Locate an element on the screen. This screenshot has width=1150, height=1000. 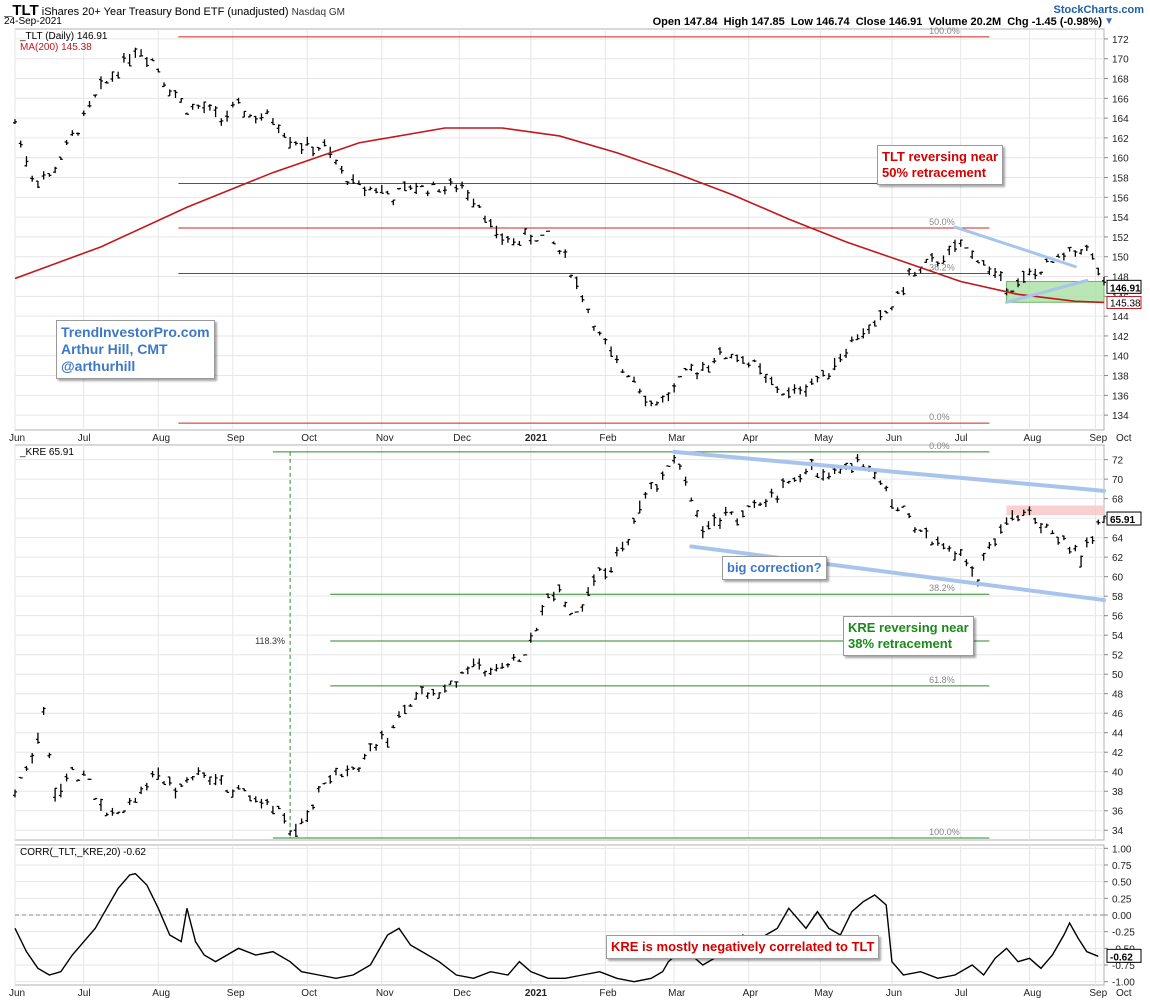
volume-label: Volume is located at coordinates (948, 22).